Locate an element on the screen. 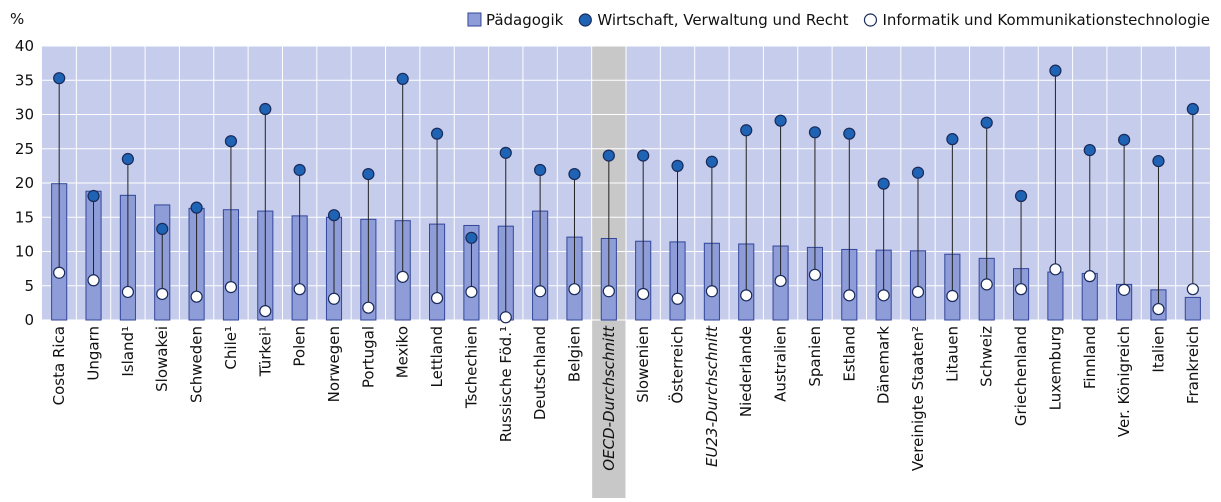 The width and height of the screenshot is (1221, 502). x-tick-label: Tschechien is located at coordinates (471, 367).